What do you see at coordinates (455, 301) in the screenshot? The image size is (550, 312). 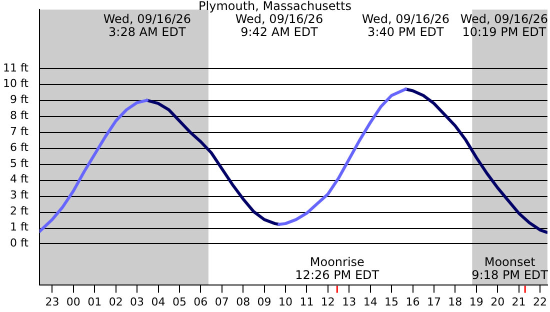 I see `x-tick-label: 18` at bounding box center [455, 301].